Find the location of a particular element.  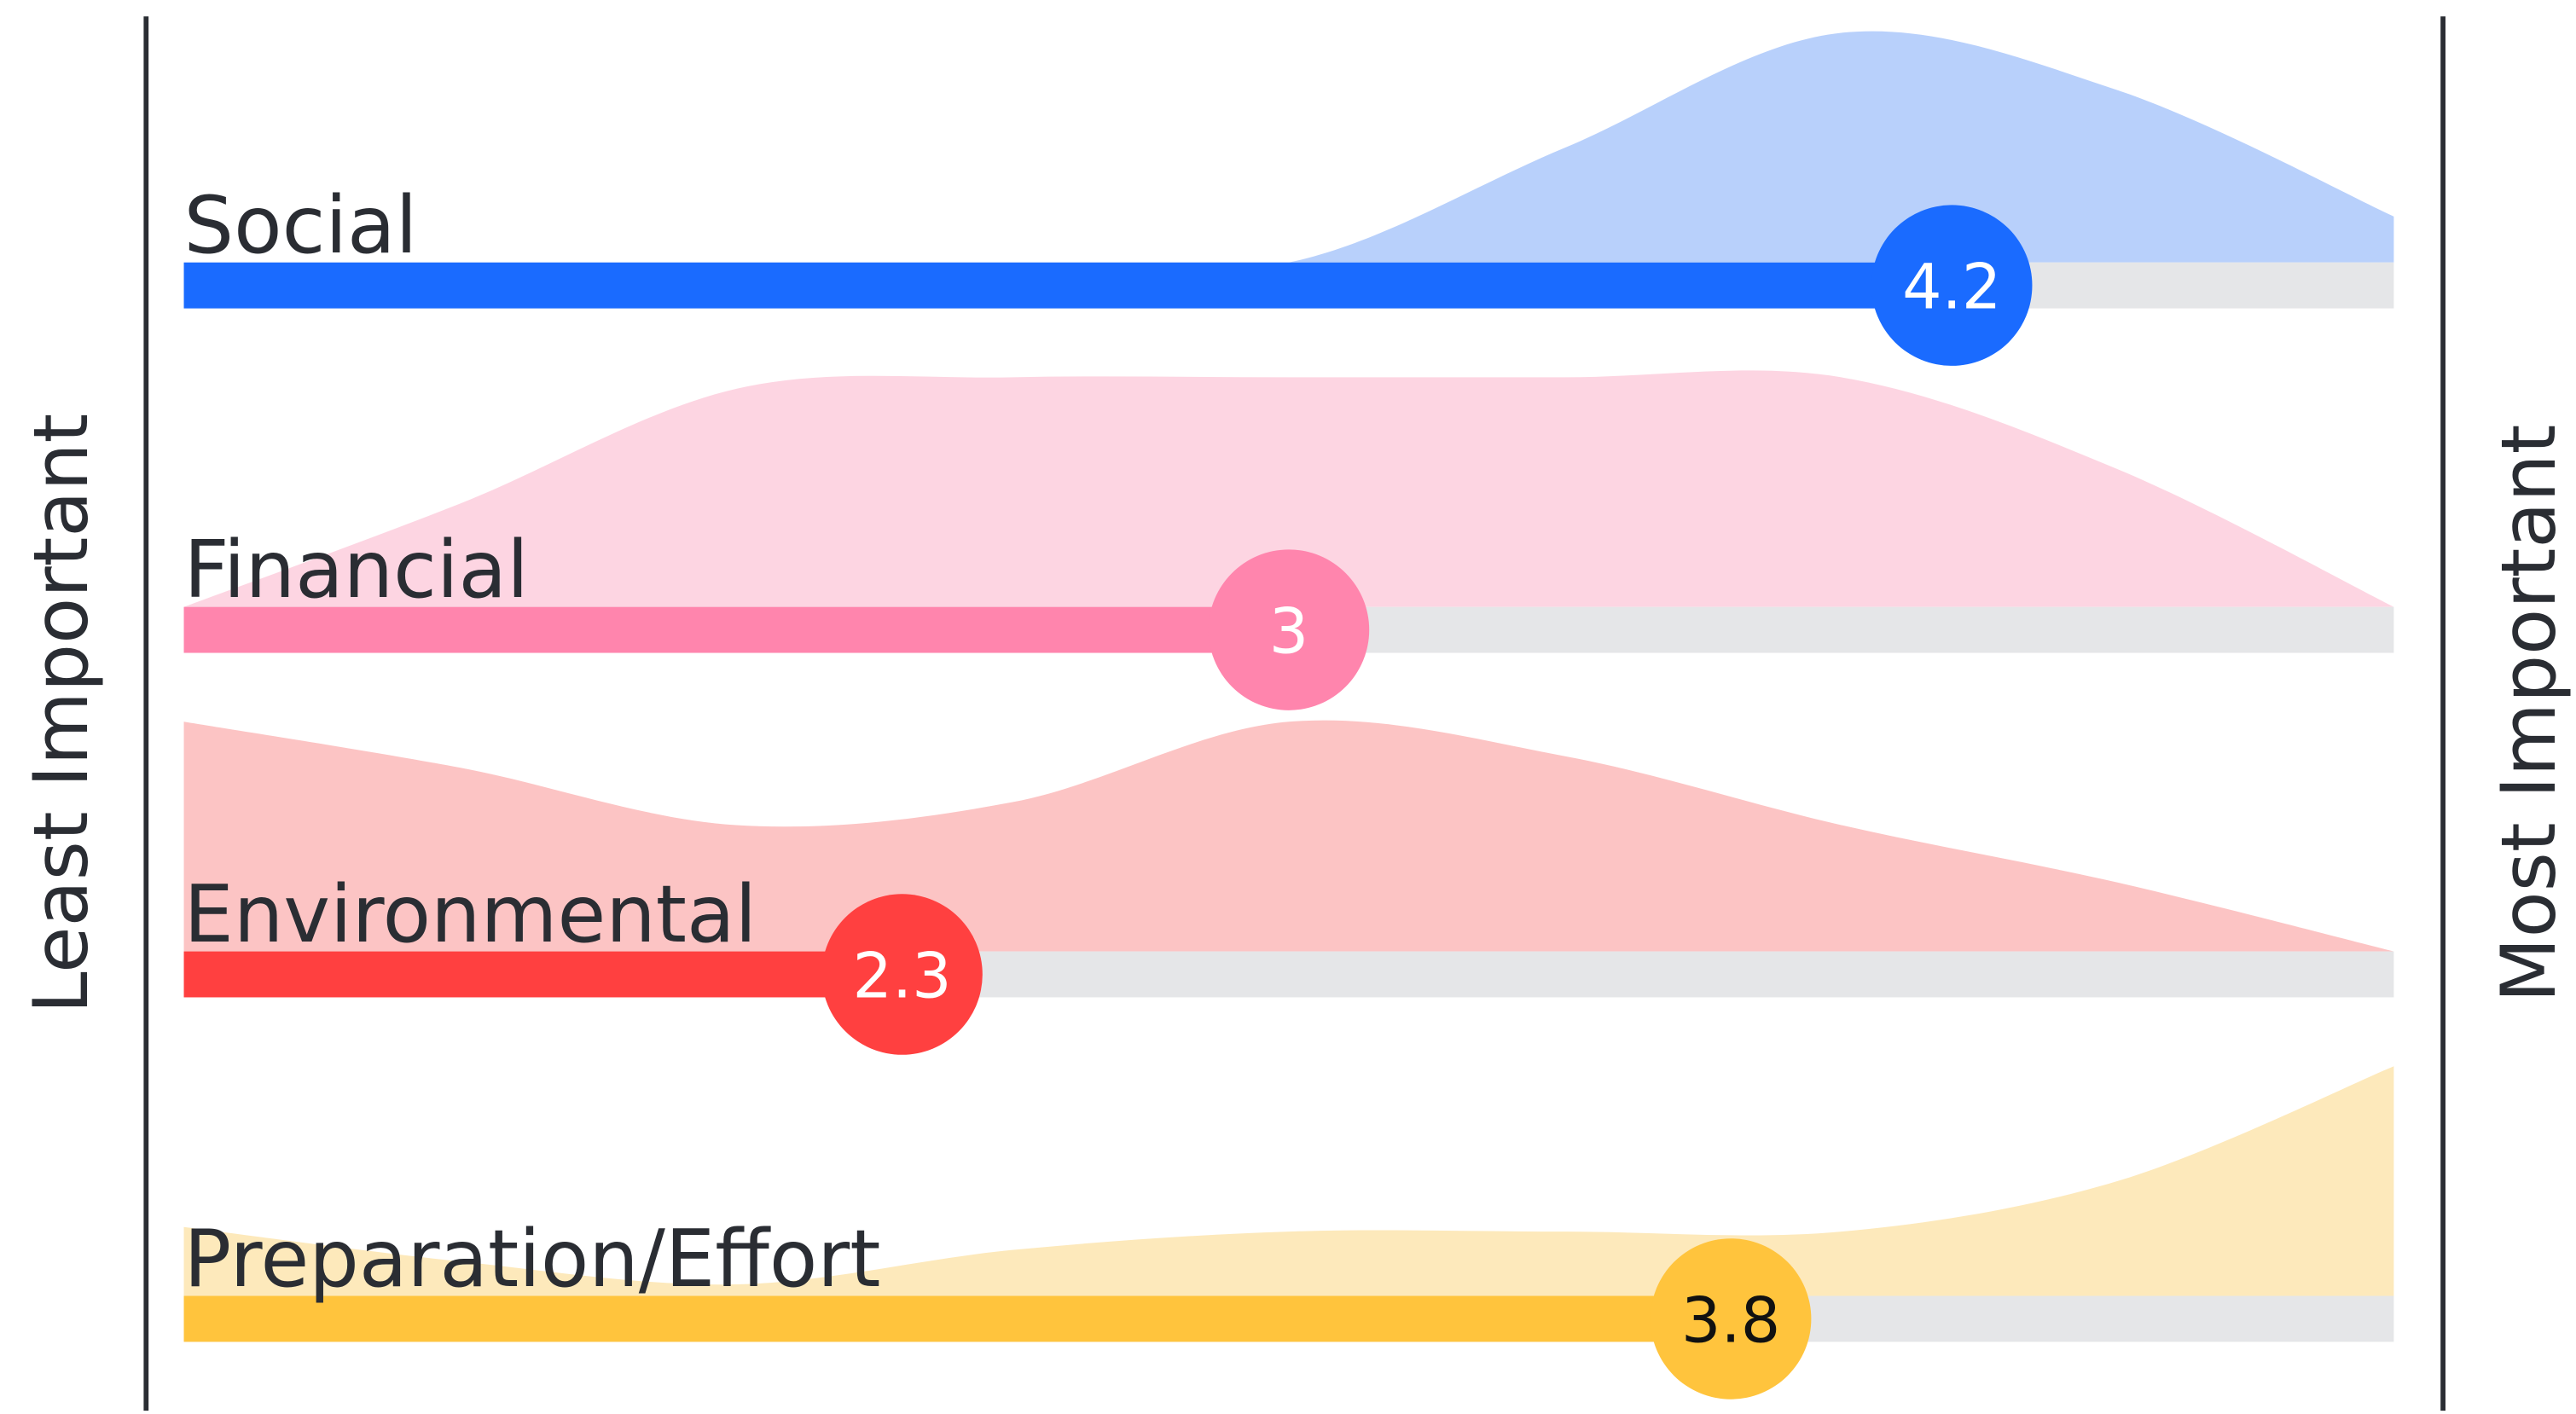

value-label: 3.8 is located at coordinates (1730, 1320).